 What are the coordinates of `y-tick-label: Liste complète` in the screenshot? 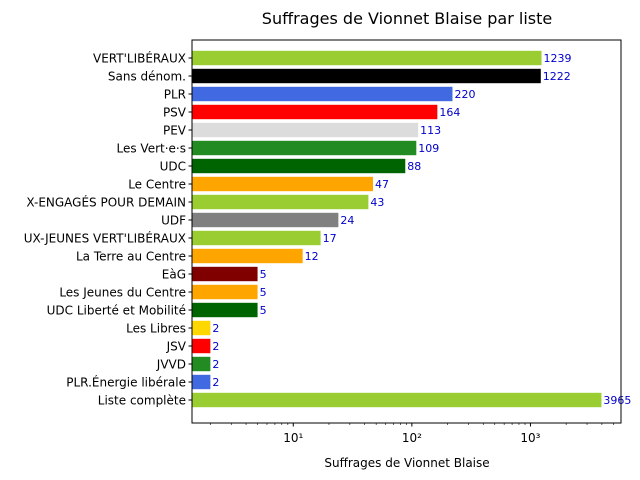 It's located at (142, 401).